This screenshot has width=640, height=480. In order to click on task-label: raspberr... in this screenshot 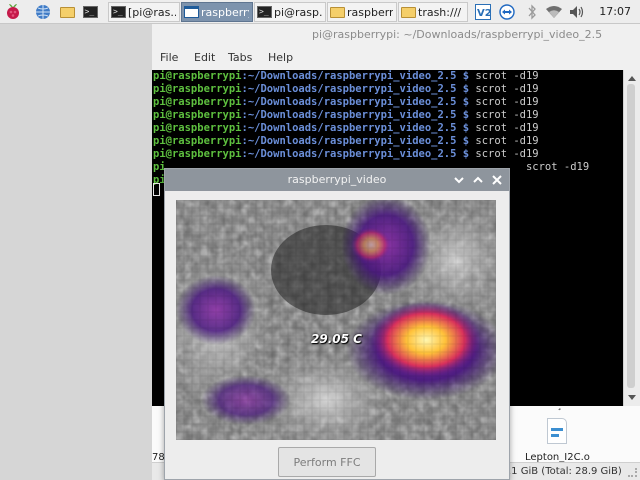, I will do `click(370, 12)`.